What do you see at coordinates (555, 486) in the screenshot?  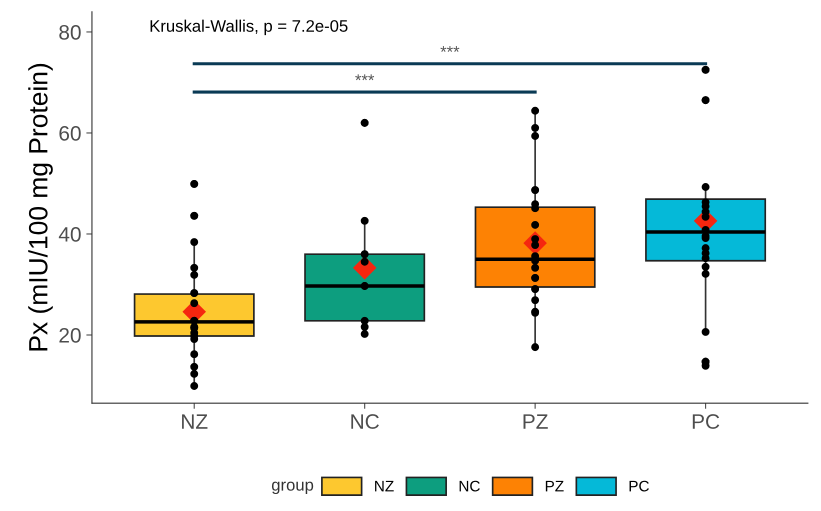 I see `legend-label: PZ` at bounding box center [555, 486].